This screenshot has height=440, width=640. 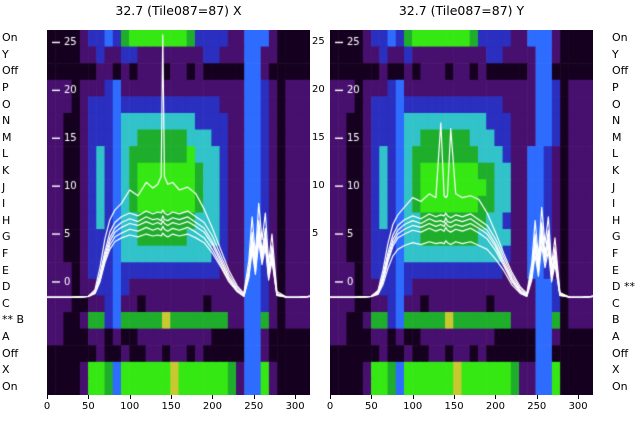 I want to click on row-label-right: X, so click(x=616, y=370).